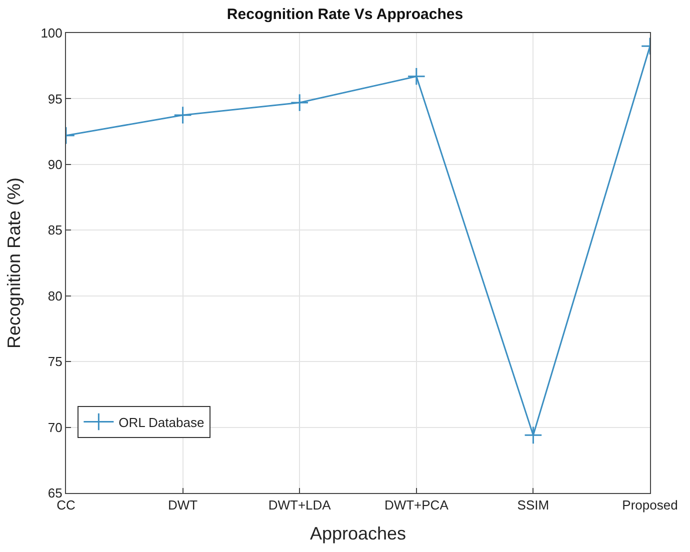 Image resolution: width=690 pixels, height=552 pixels. What do you see at coordinates (345, 14) in the screenshot?
I see `chart-title: Recognition Rate Vs Approaches` at bounding box center [345, 14].